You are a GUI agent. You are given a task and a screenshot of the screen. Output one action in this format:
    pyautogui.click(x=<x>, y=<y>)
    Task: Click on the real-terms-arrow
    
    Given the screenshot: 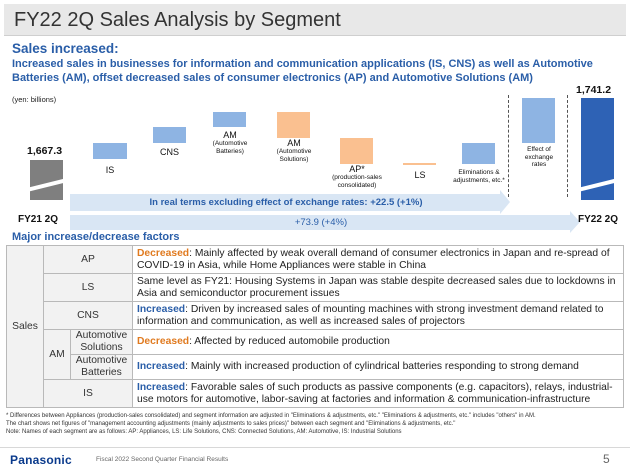 What is the action you would take?
    pyautogui.click(x=286, y=202)
    